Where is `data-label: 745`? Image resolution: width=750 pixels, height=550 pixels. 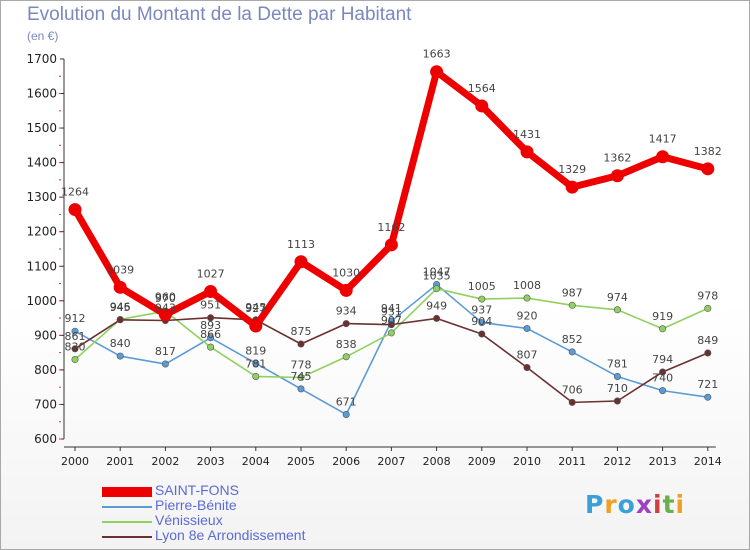 data-label: 745 is located at coordinates (301, 376).